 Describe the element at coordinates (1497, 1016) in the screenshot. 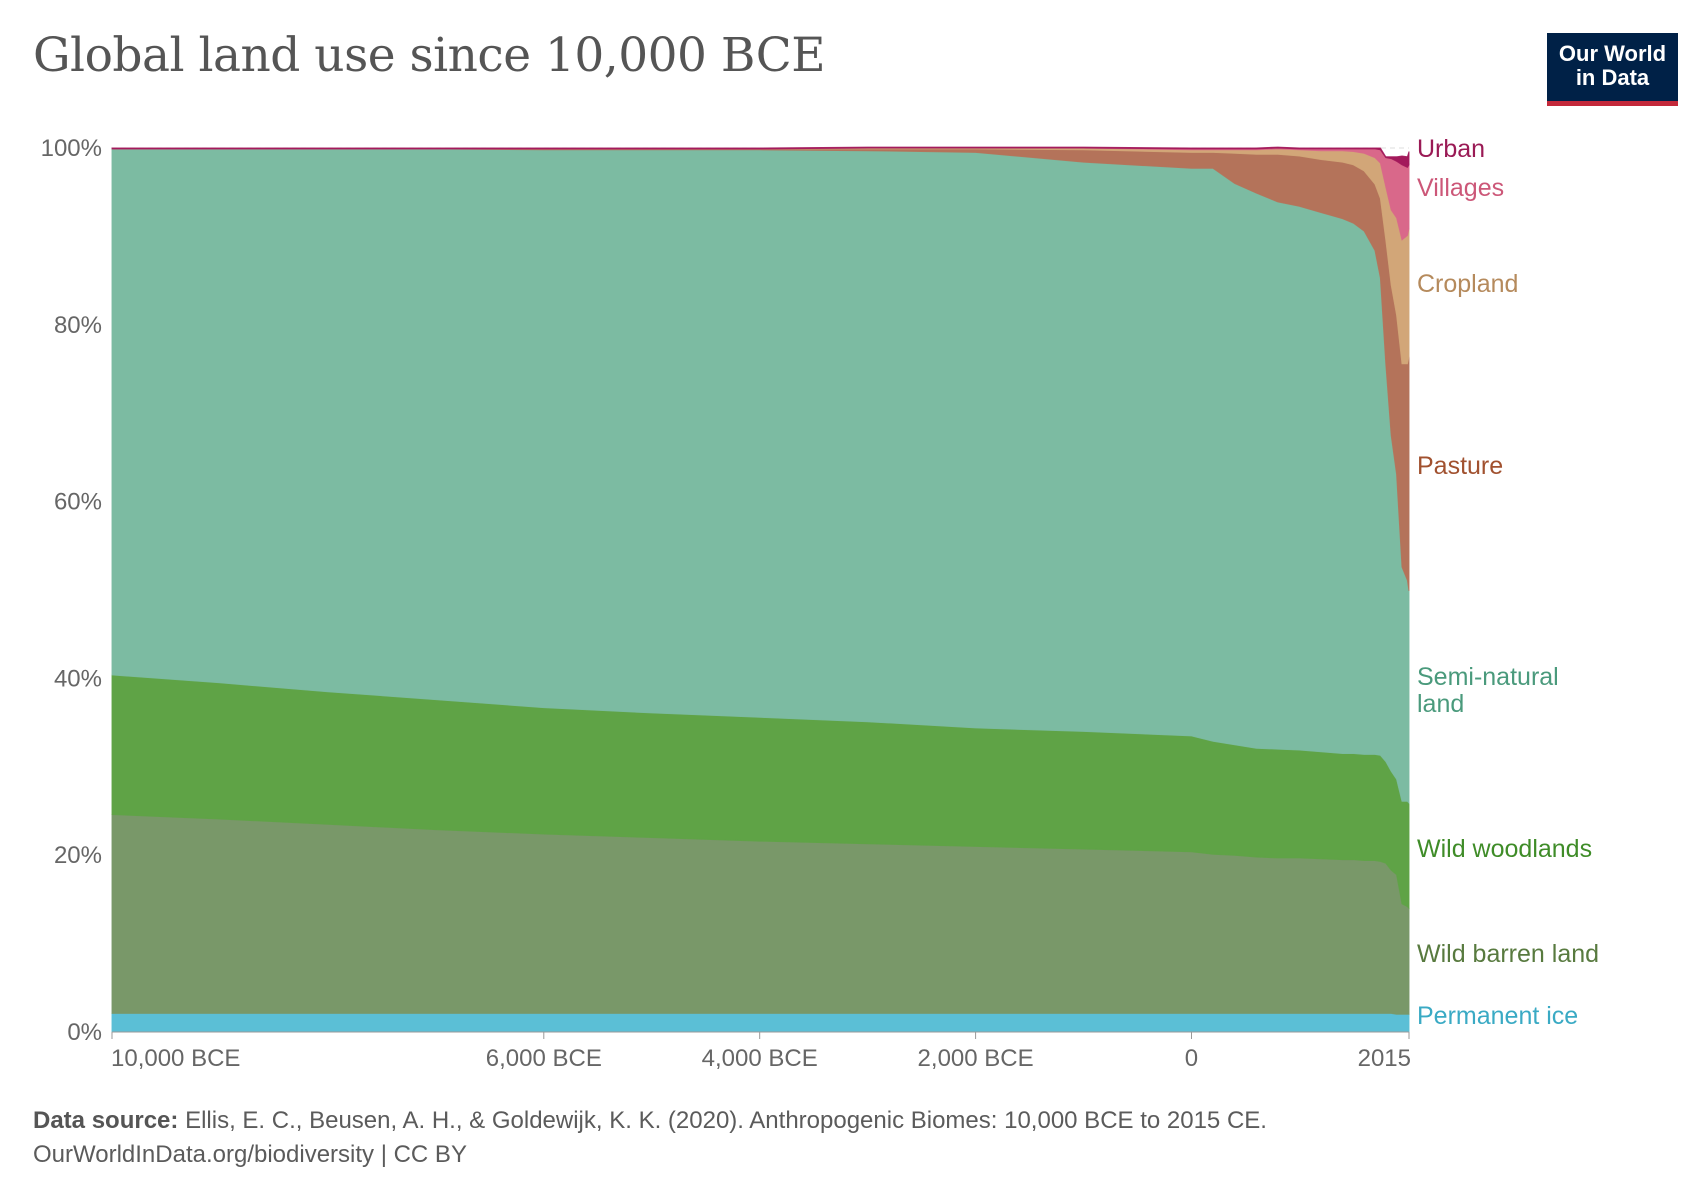

I see `series-label-permanent-ice: Permanent ice` at that location.